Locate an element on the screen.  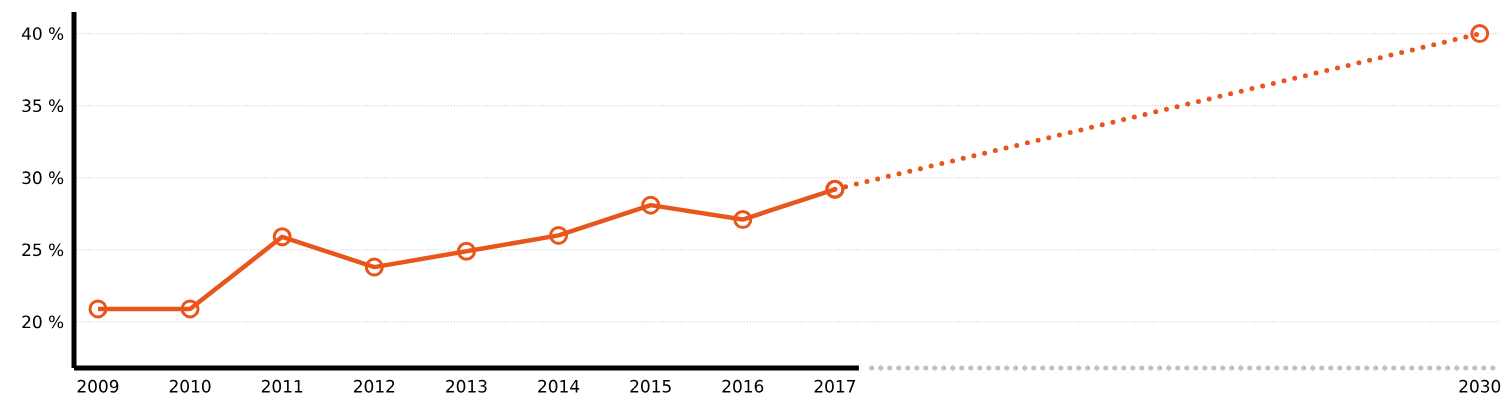
x-tick-label: 2010 is located at coordinates (190, 386).